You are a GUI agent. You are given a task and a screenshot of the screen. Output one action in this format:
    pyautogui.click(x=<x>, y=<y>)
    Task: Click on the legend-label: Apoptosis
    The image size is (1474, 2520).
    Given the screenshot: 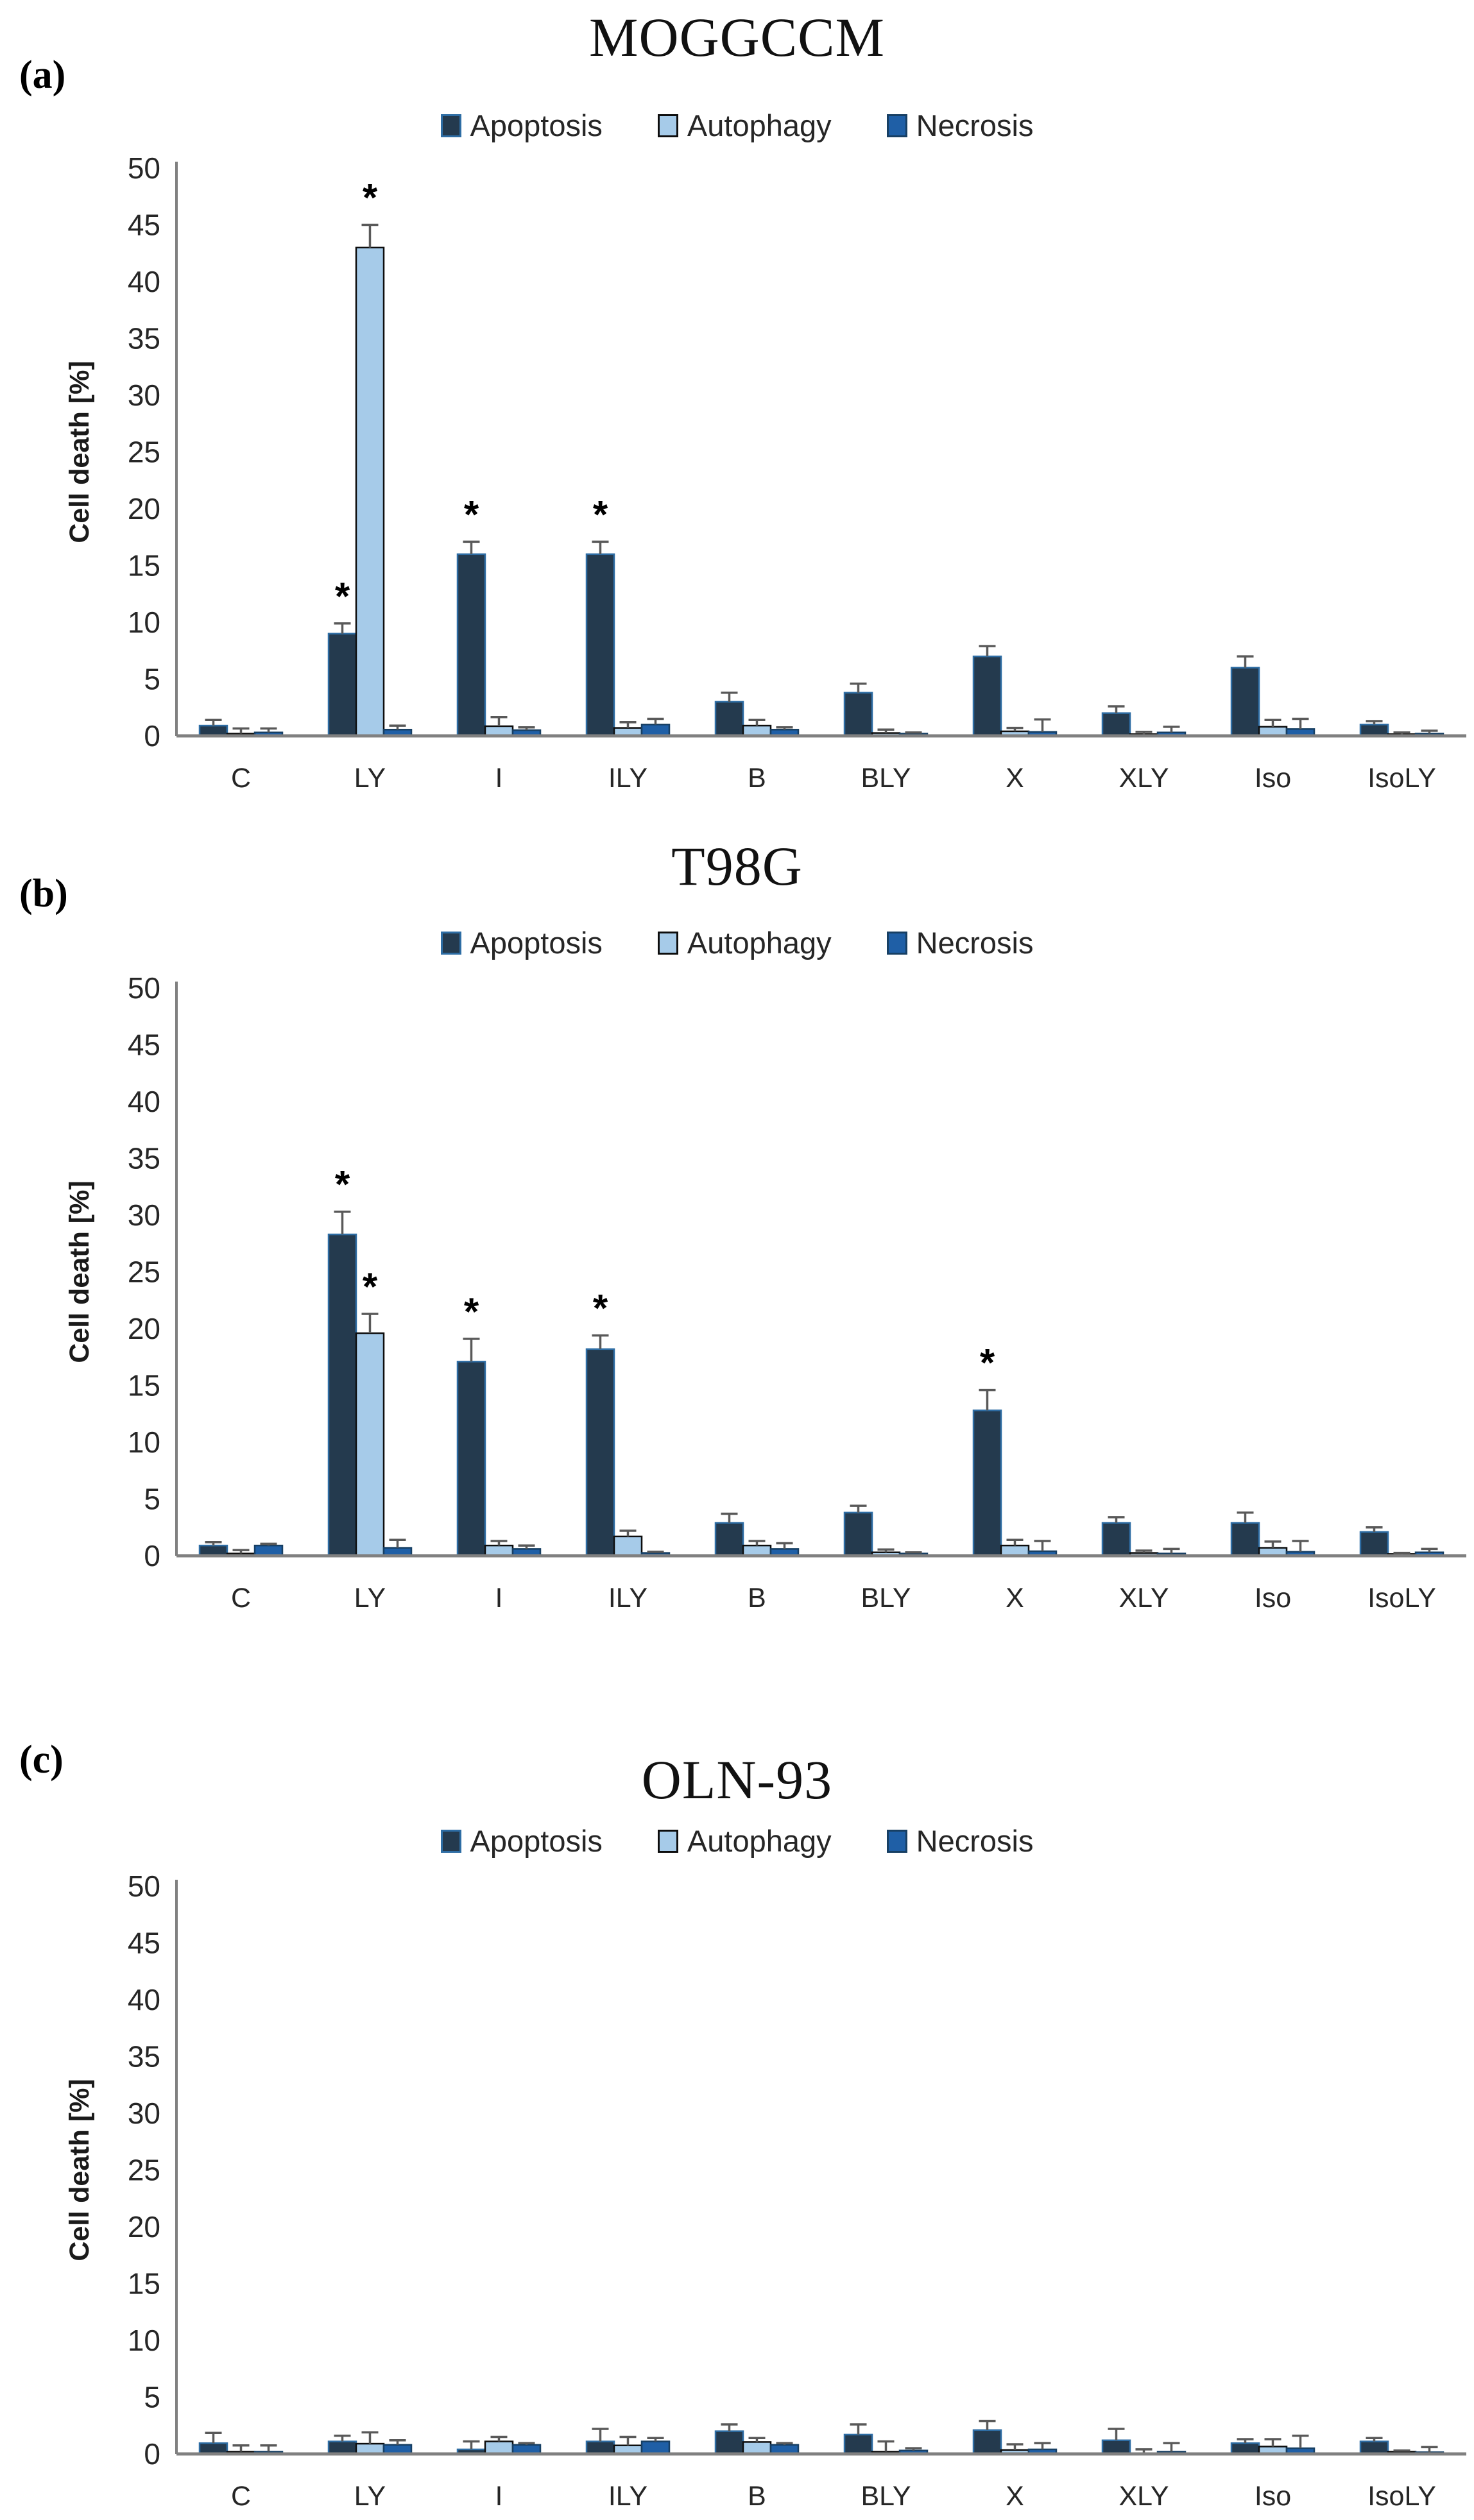 What is the action you would take?
    pyautogui.click(x=536, y=125)
    